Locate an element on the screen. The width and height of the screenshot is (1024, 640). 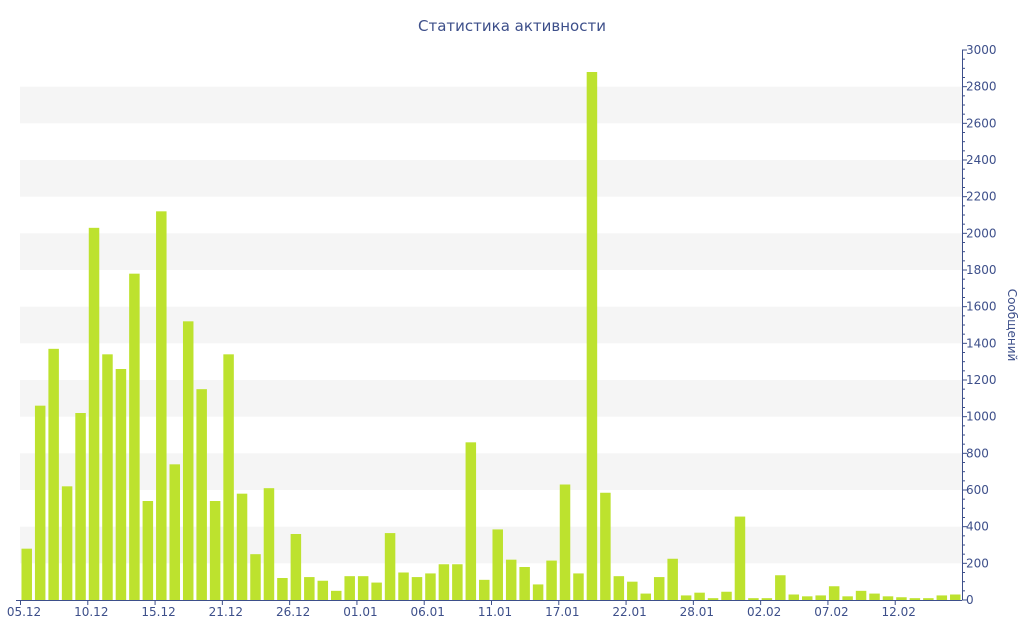
x-tick-label: 17.01 is located at coordinates (562, 612).